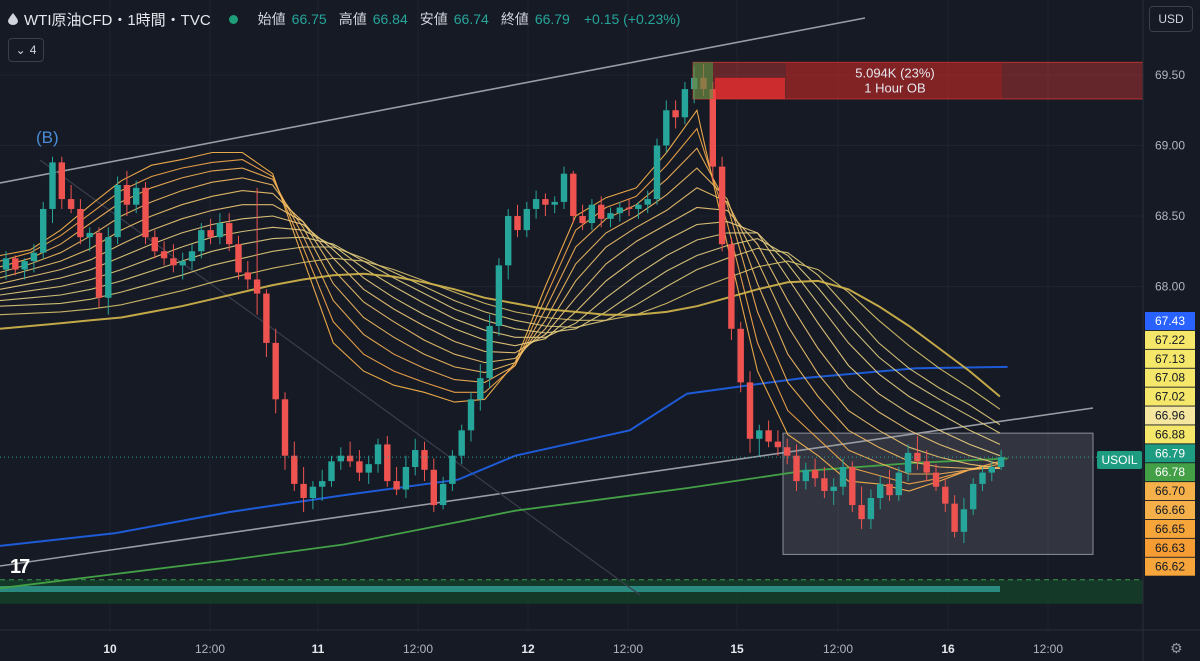  Describe the element at coordinates (938, 493) in the screenshot. I see `consolidation-box` at that location.